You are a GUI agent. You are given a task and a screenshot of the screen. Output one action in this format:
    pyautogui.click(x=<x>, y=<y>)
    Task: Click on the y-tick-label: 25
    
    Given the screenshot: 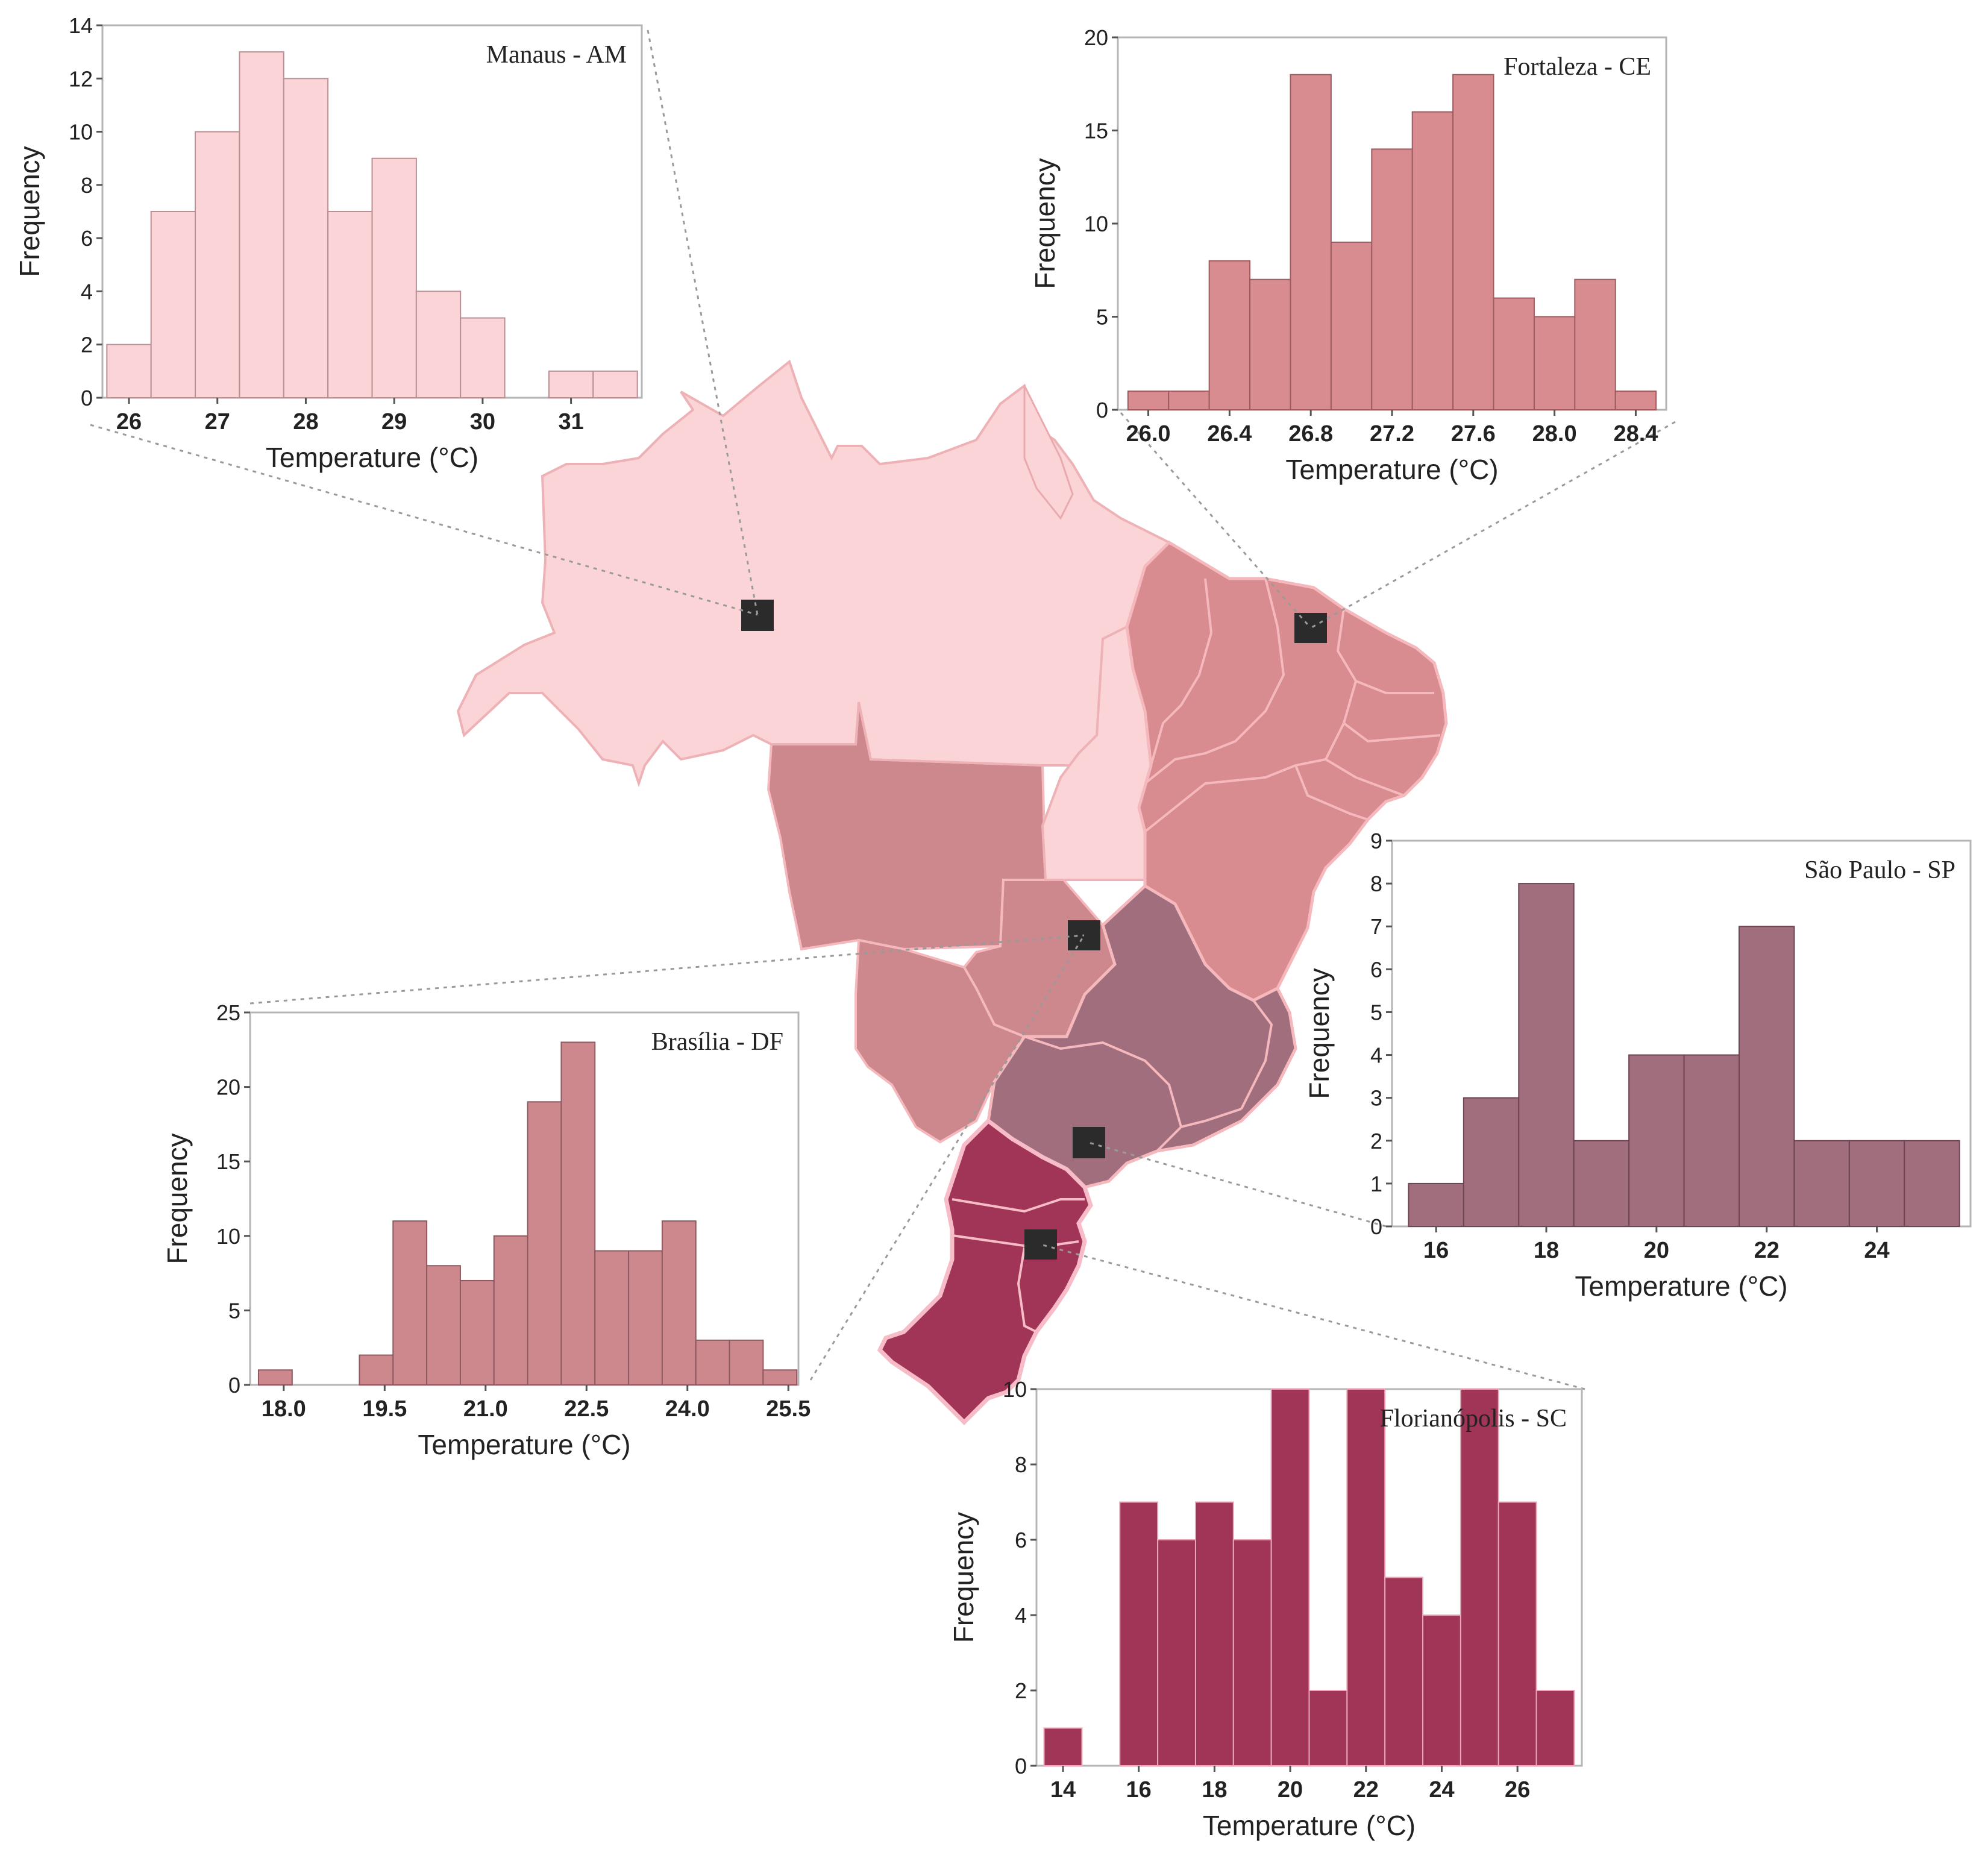 What is the action you would take?
    pyautogui.click(x=228, y=1012)
    